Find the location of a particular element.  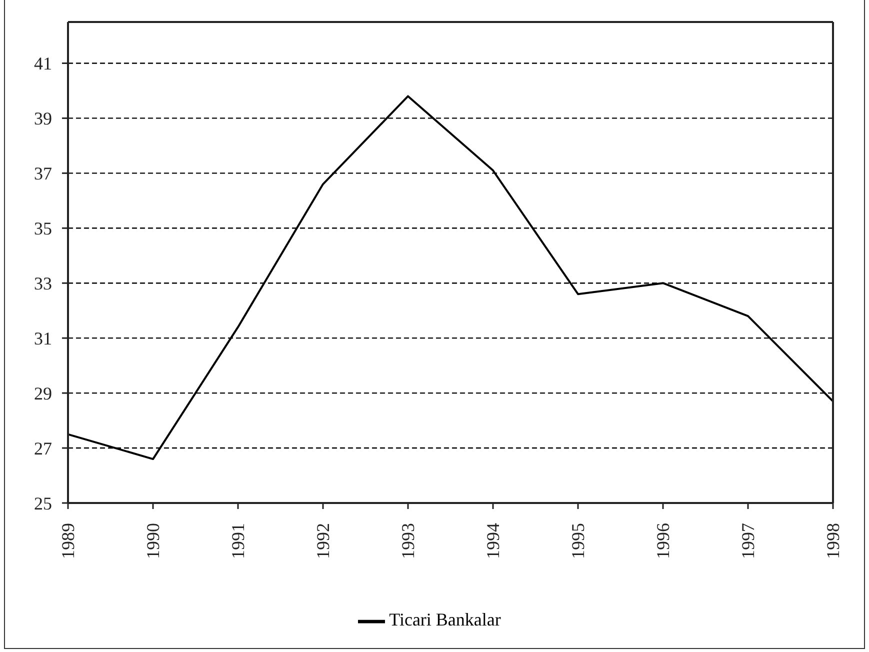

y-tick-label: 31 is located at coordinates (43, 338).